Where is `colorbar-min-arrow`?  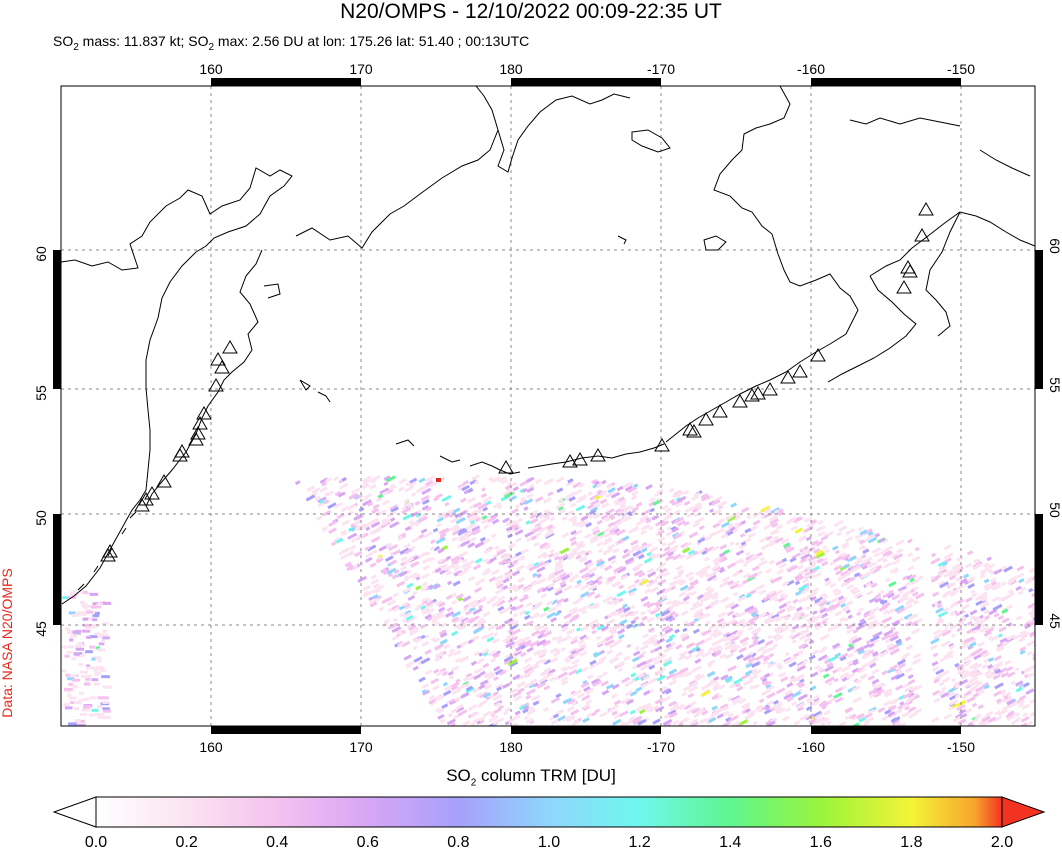 colorbar-min-arrow is located at coordinates (74, 812).